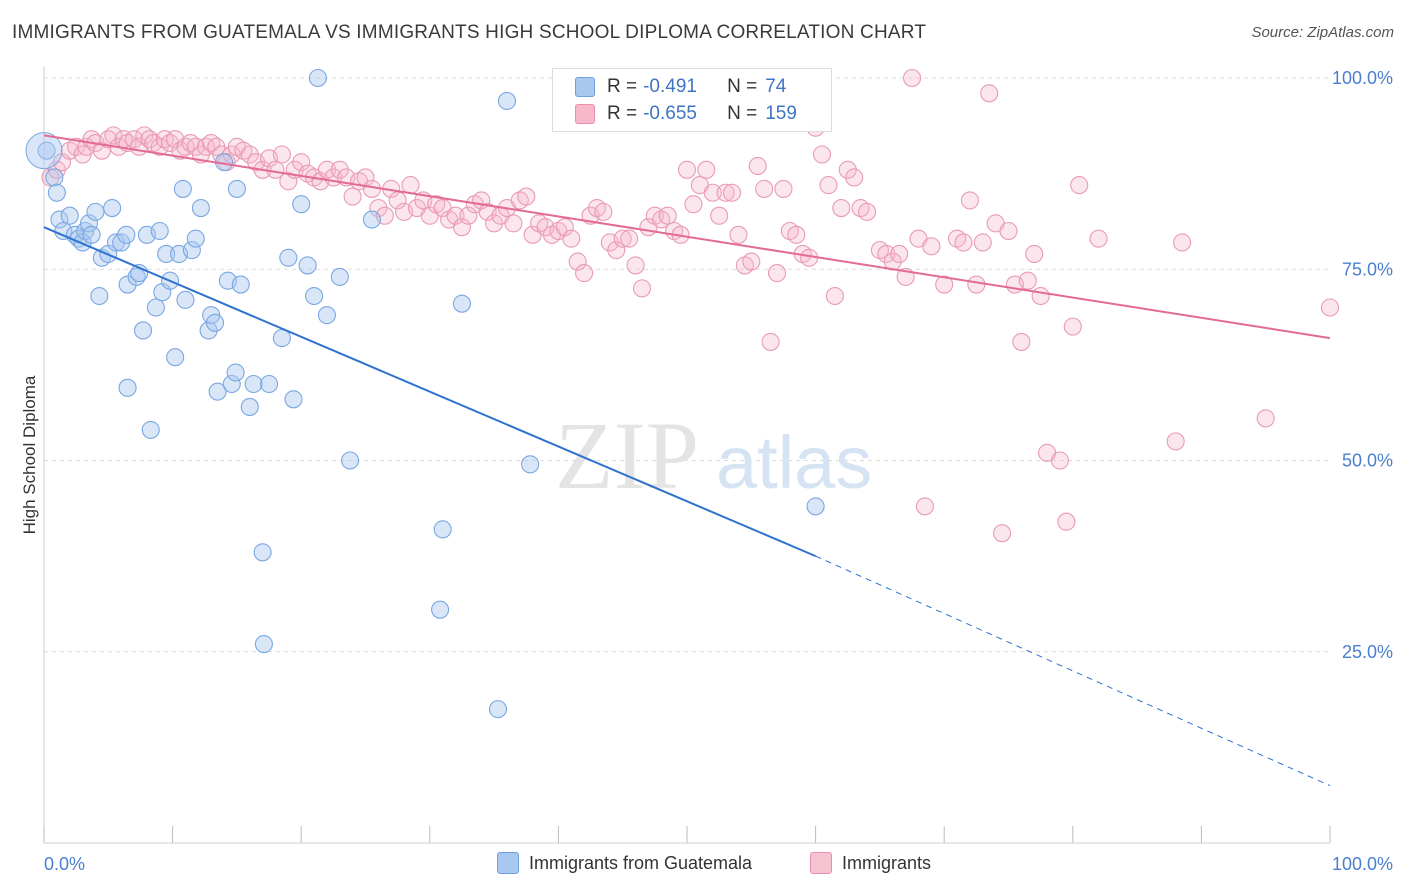 Image resolution: width=1406 pixels, height=892 pixels. I want to click on series-legend-swatch-pink, so click(821, 863).